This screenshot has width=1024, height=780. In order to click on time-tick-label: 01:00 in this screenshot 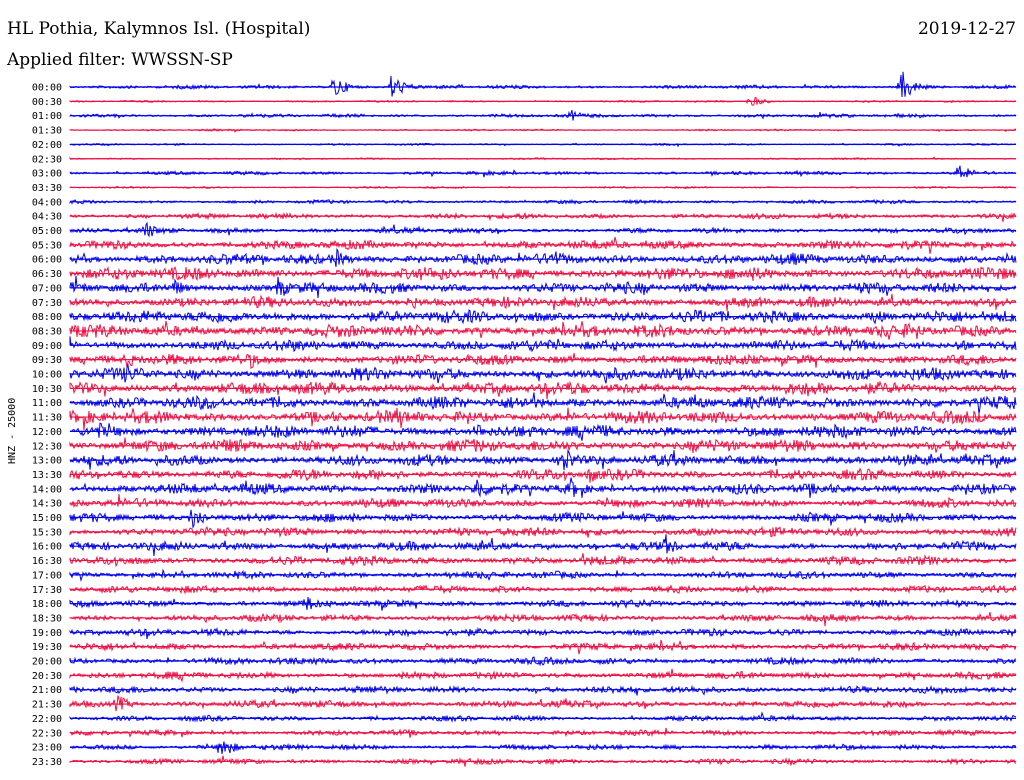, I will do `click(47, 116)`.